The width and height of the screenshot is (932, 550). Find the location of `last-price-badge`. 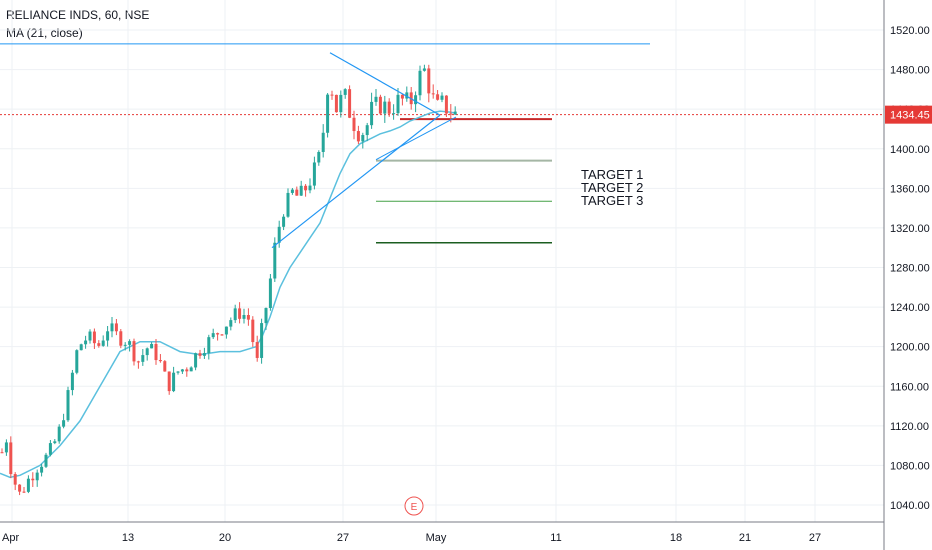

last-price-badge is located at coordinates (908, 114).